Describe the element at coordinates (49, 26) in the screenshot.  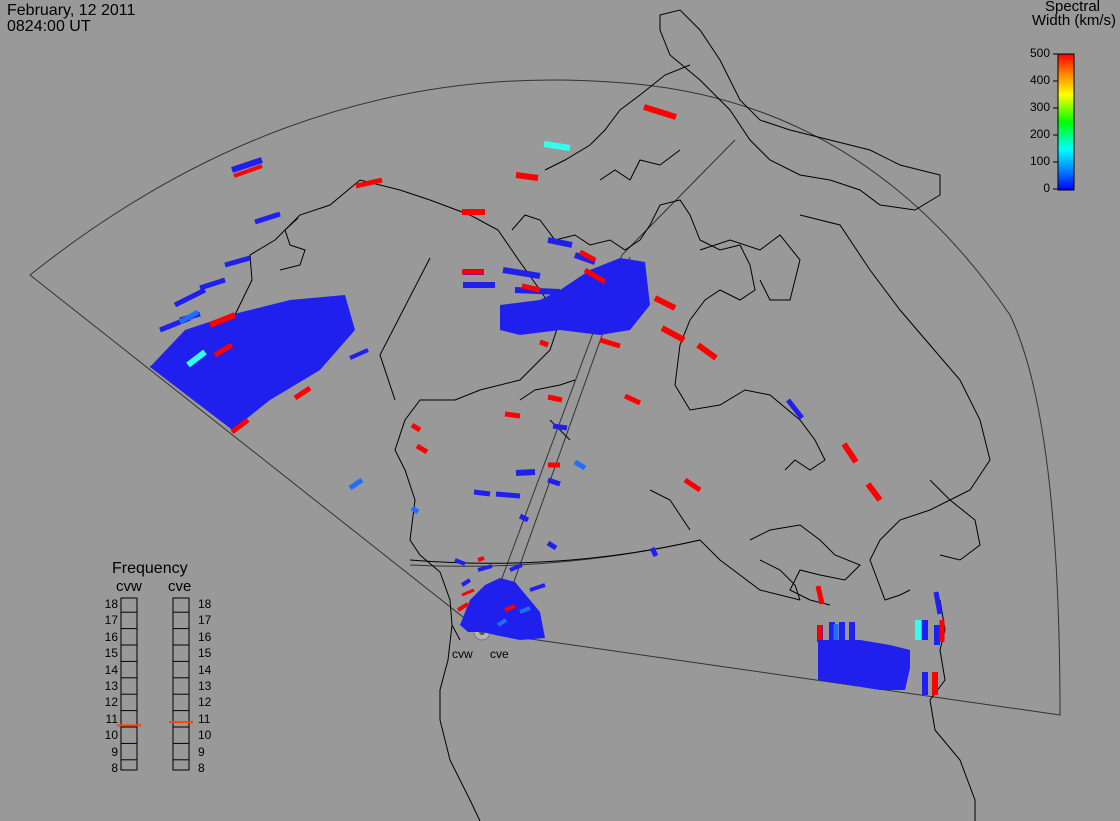
I see `time-label: 0824:00 UT` at that location.